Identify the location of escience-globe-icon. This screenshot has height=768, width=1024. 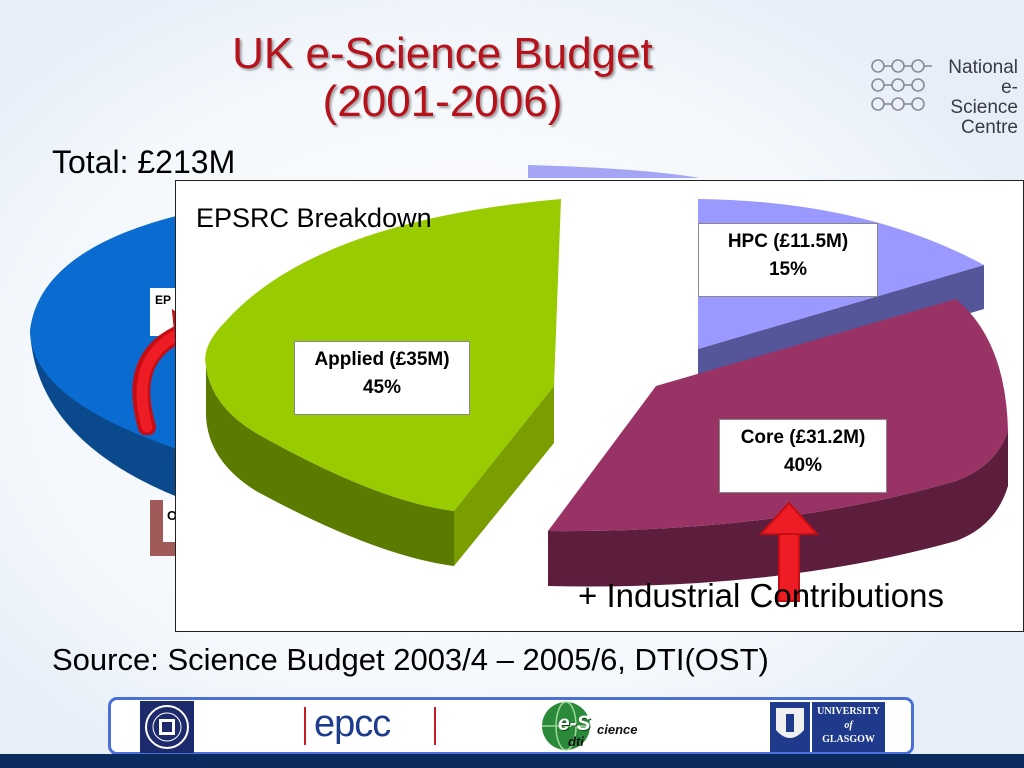
(566, 726).